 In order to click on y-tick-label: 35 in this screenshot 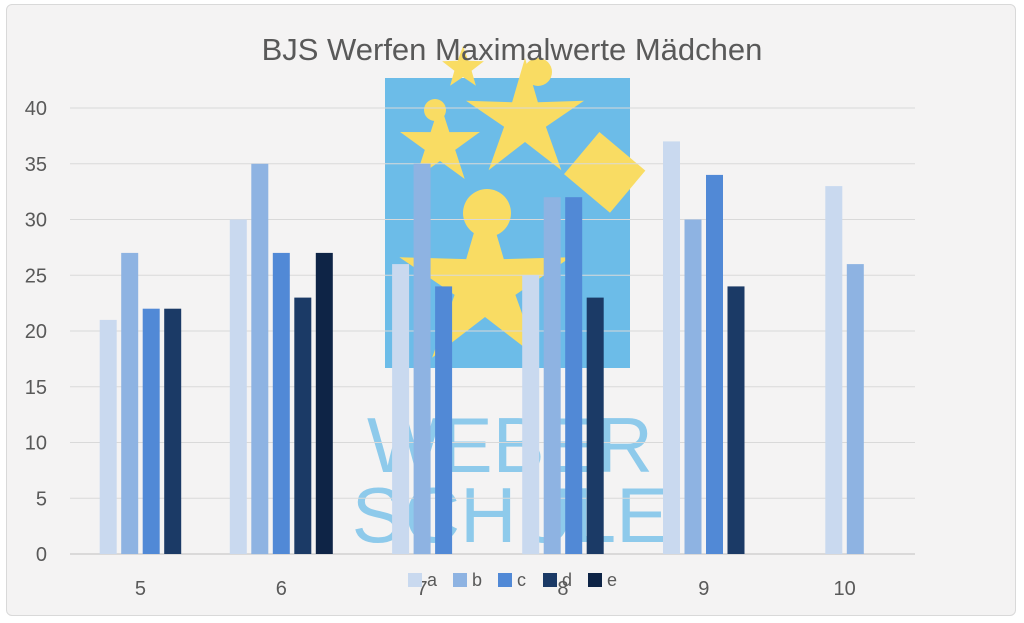, I will do `click(36, 165)`.